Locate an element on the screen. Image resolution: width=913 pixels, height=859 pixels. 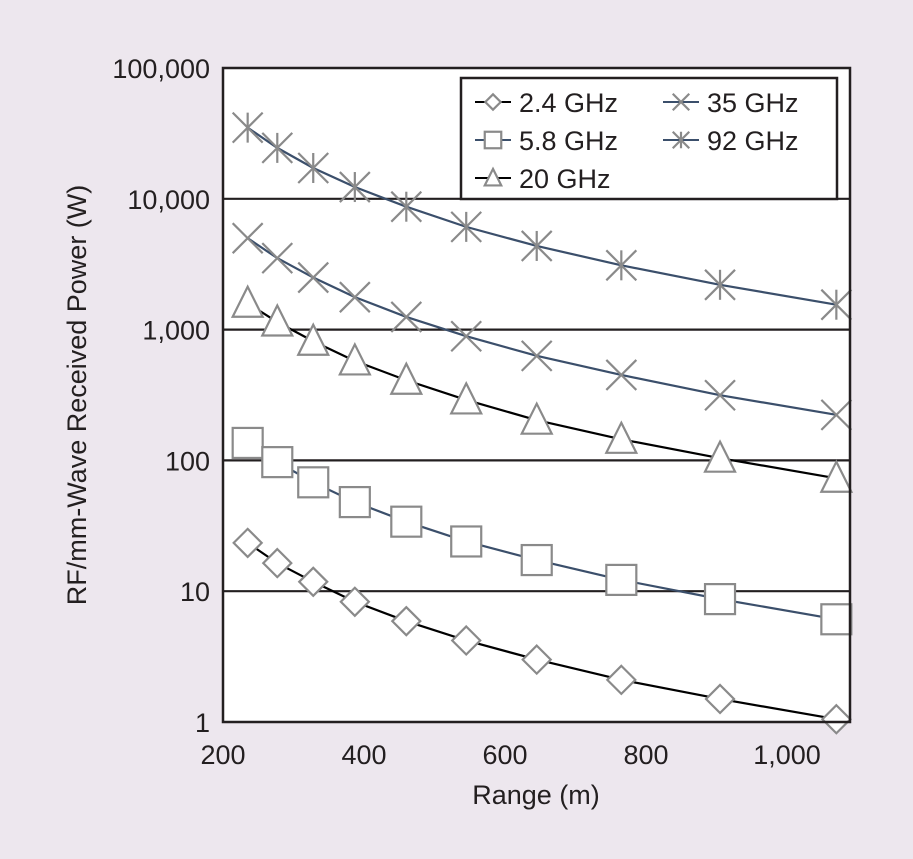
x-axis-title: Range (m) is located at coordinates (536, 795).